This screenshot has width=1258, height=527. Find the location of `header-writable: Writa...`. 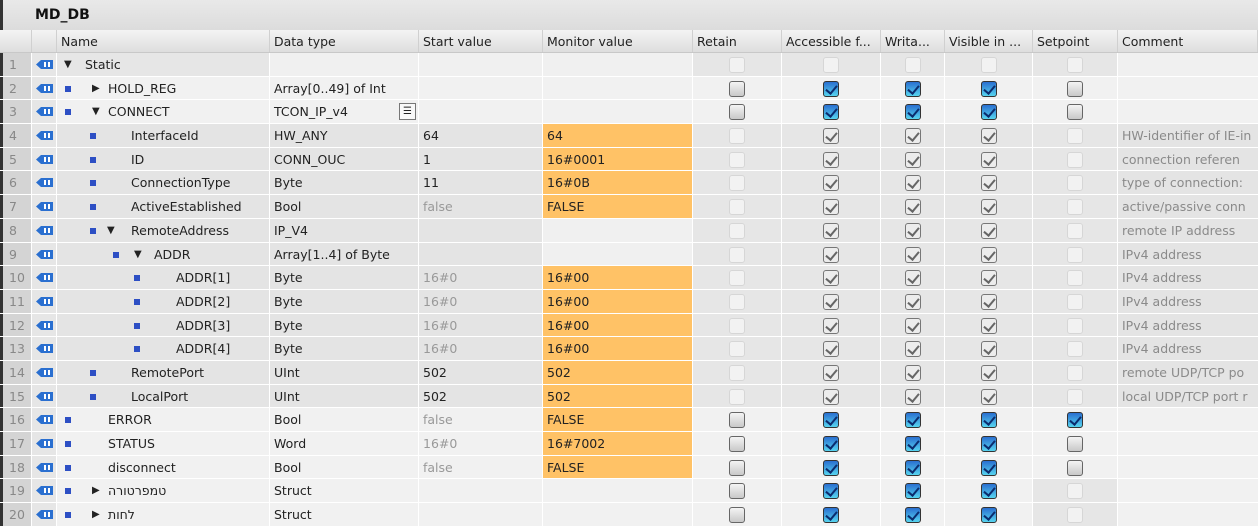

header-writable: Writa... is located at coordinates (913, 41).